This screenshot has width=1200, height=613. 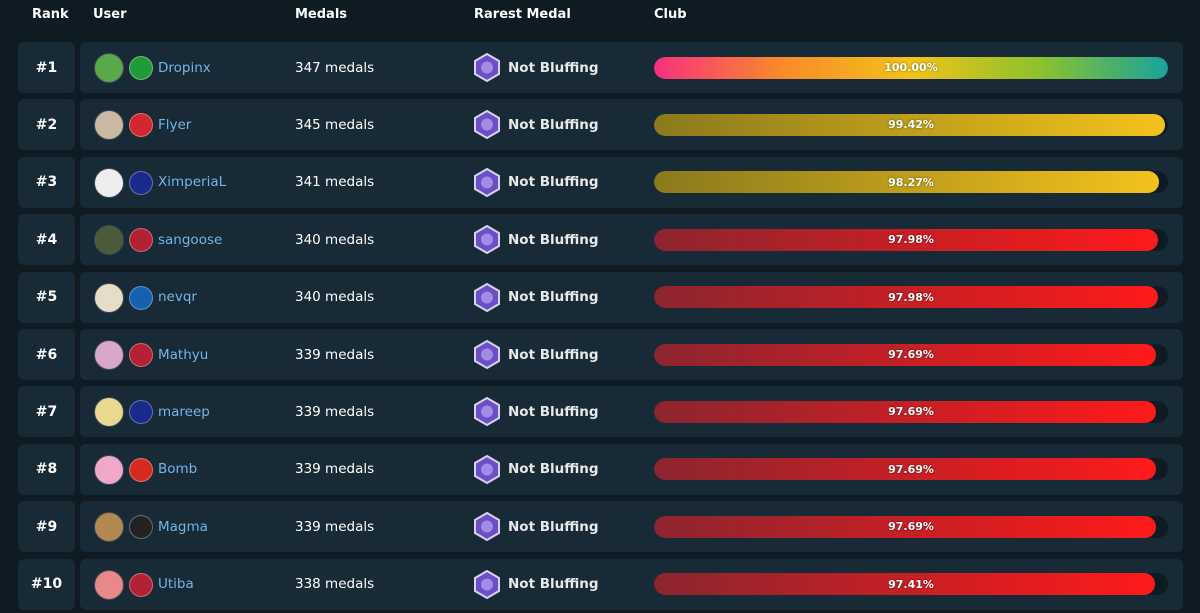 I want to click on rank-cell: #6, so click(x=46, y=354).